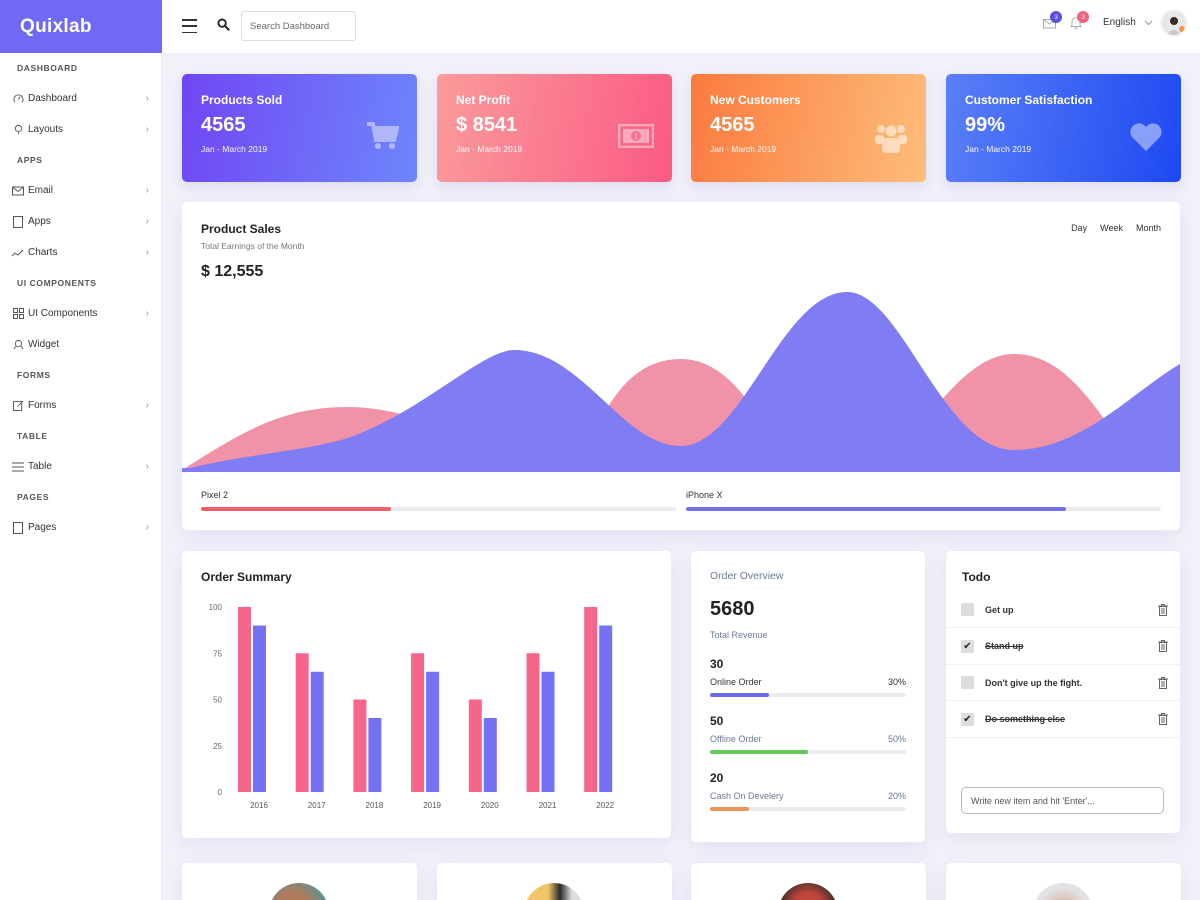 Image resolution: width=1200 pixels, height=900 pixels. What do you see at coordinates (43, 252) in the screenshot?
I see `sidebar-item-label: Charts` at bounding box center [43, 252].